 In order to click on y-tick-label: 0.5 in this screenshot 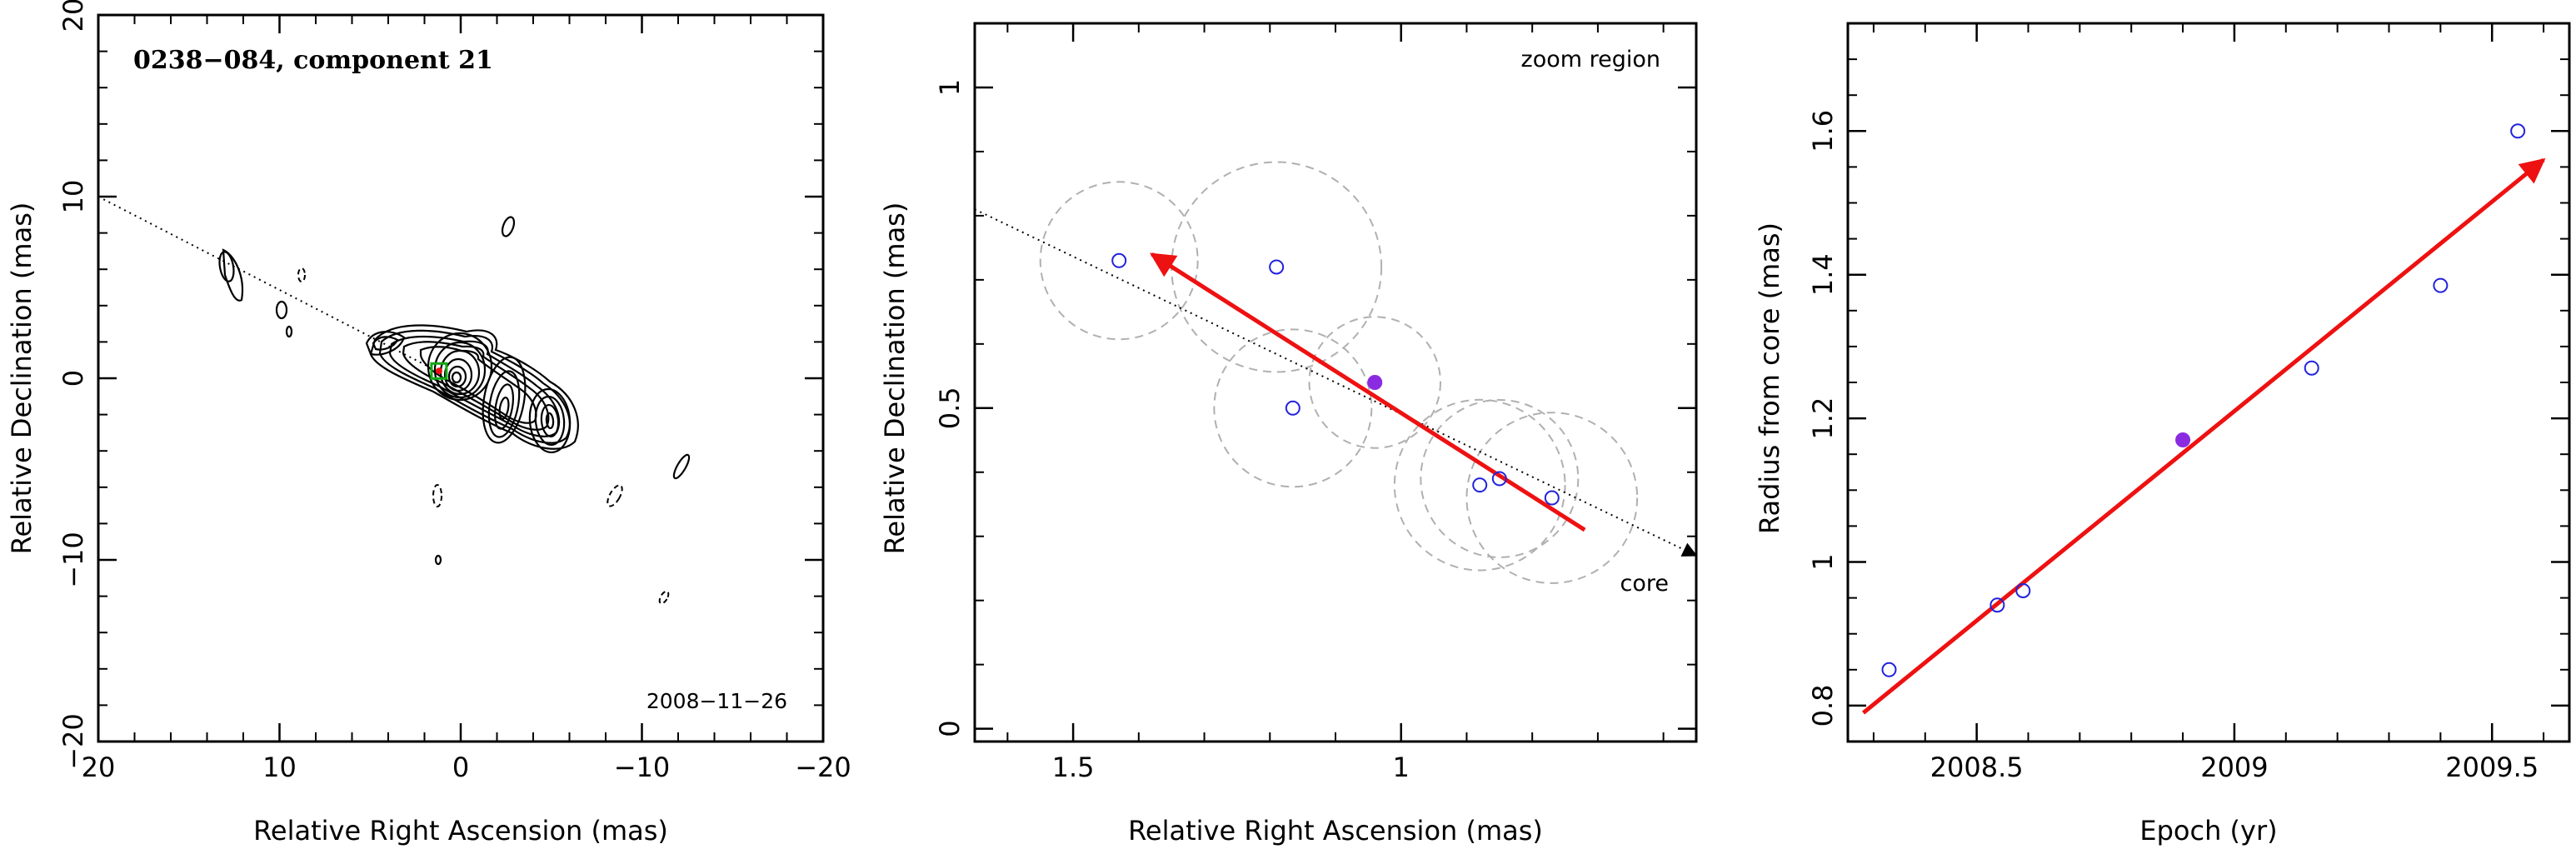, I will do `click(950, 408)`.